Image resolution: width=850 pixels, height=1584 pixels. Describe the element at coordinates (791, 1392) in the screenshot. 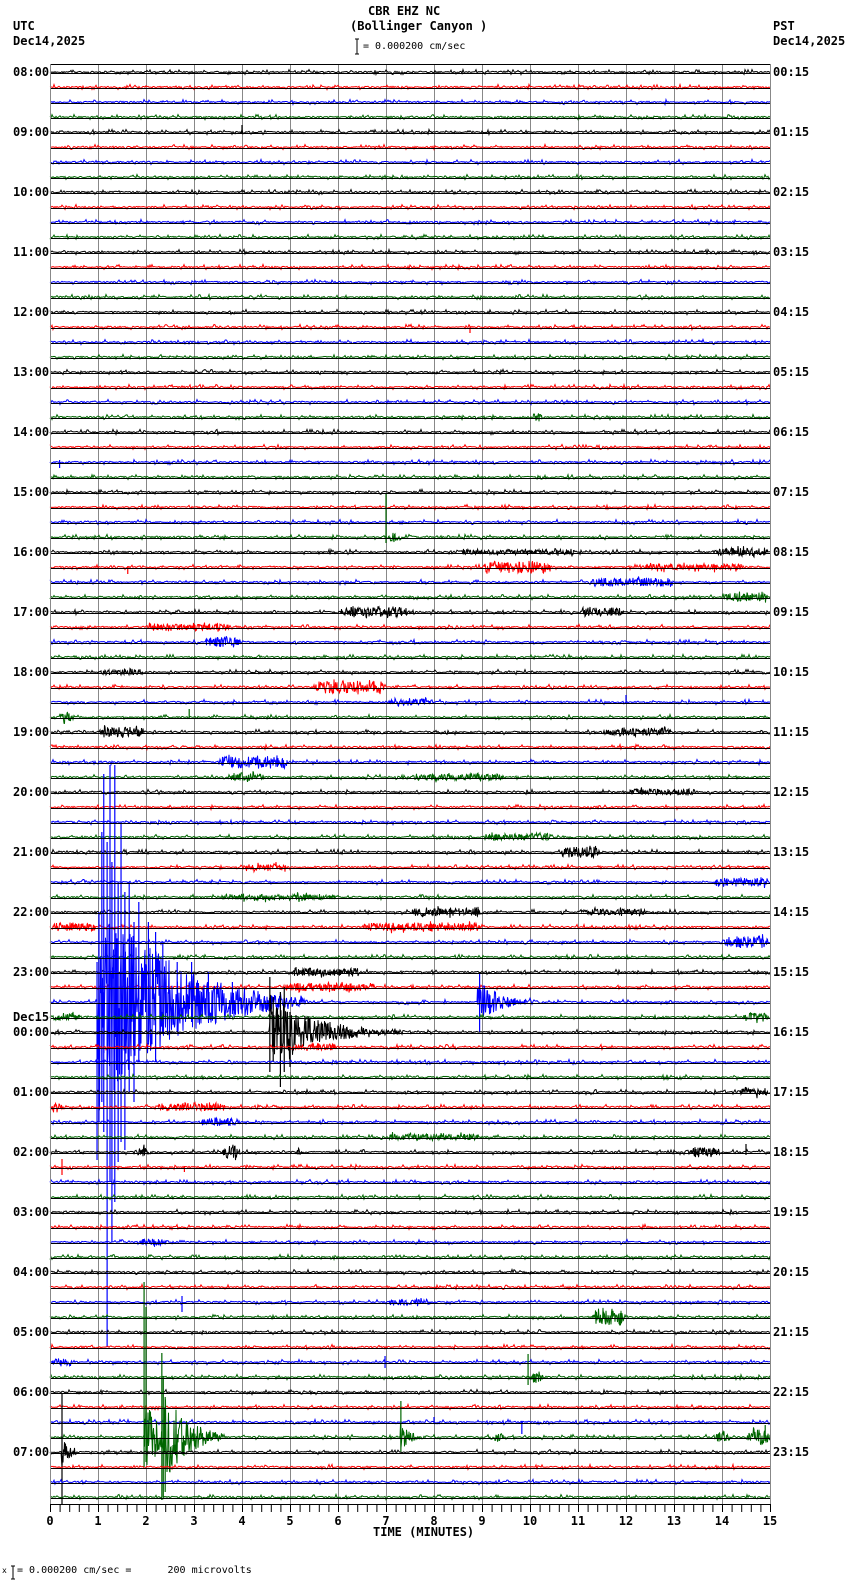

I see `pst-hour-label: 22:15` at that location.